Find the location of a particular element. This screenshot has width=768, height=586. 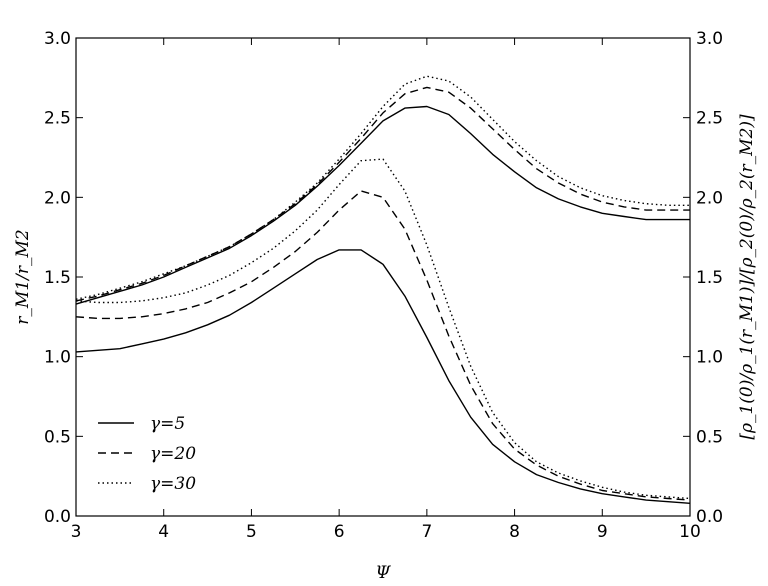

x-tick-label: 7 is located at coordinates (426, 532).